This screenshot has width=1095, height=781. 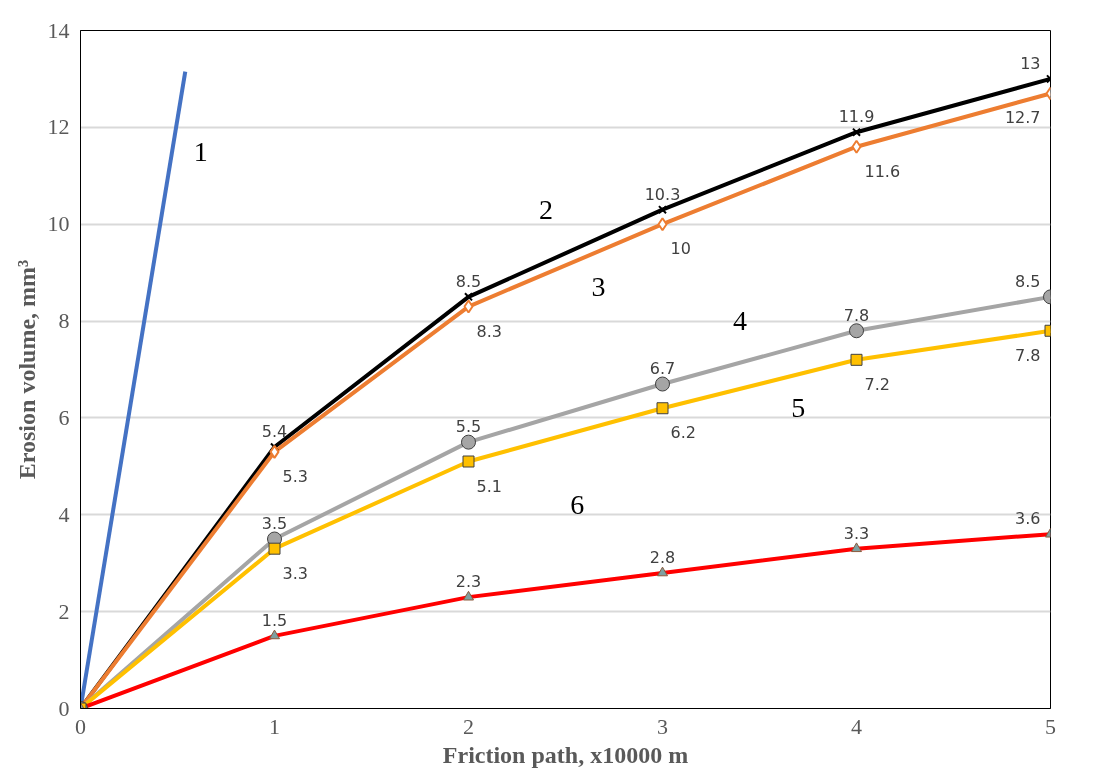 I want to click on data-label: 6.7, so click(x=662, y=369).